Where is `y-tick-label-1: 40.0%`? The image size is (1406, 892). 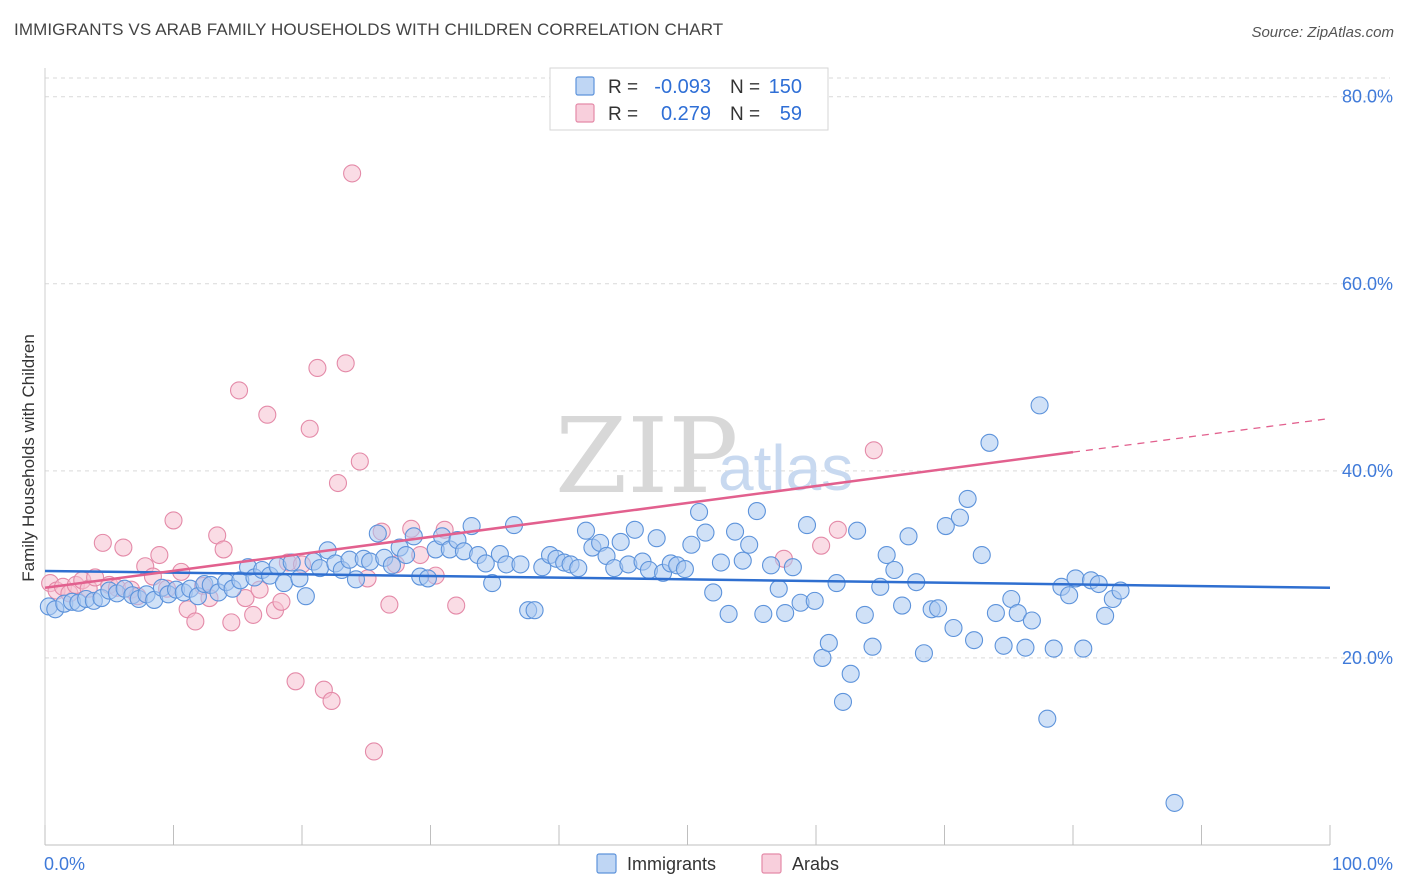 y-tick-label-1: 40.0% is located at coordinates (1367, 471).